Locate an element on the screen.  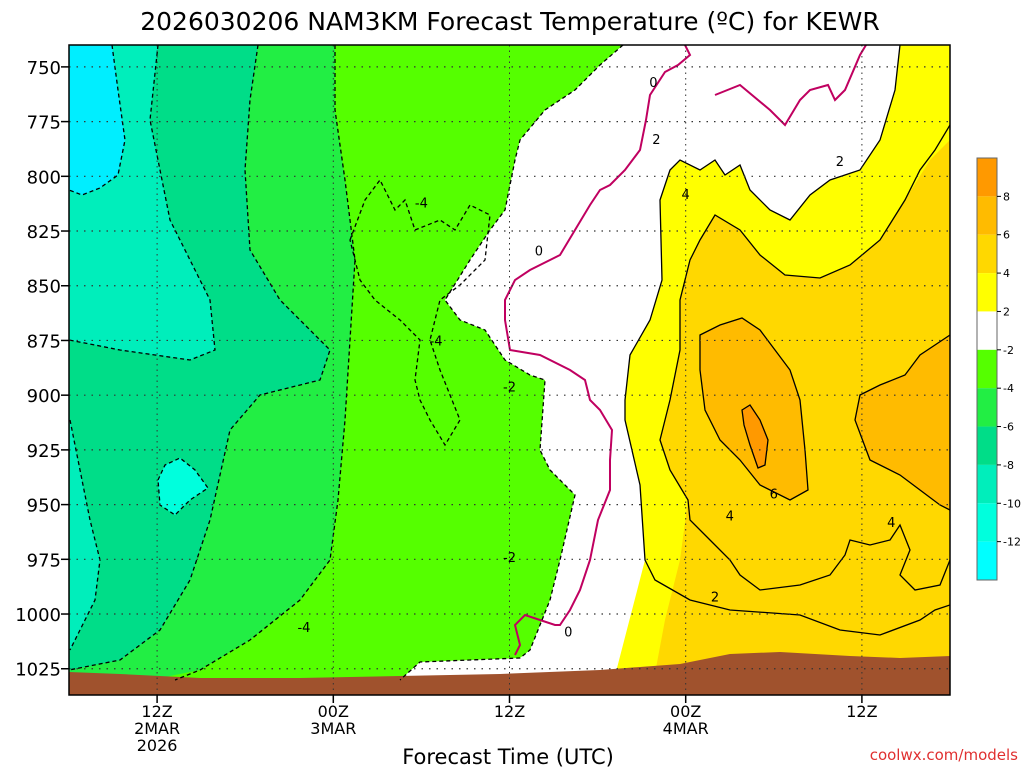
colorbar-label: 4 is located at coordinates (1006, 273).